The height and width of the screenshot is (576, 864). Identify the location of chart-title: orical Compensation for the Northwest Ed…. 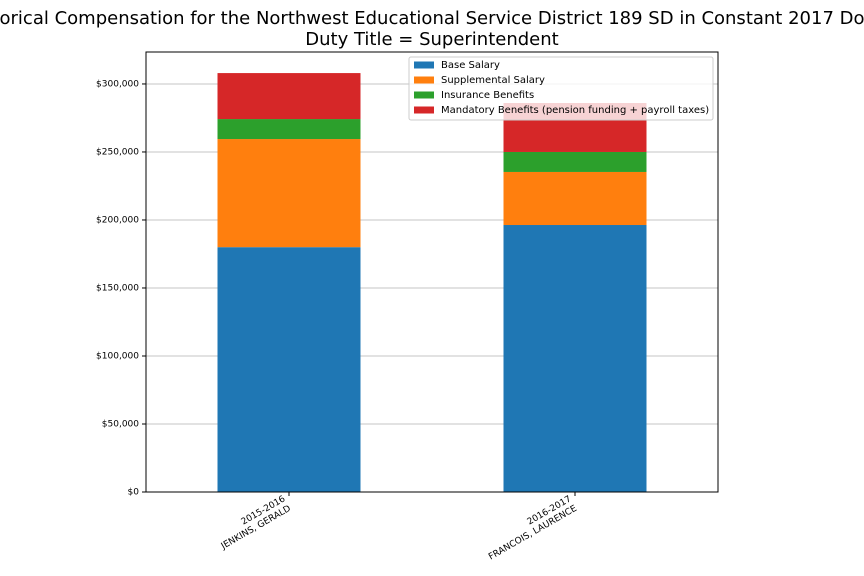
(432, 18).